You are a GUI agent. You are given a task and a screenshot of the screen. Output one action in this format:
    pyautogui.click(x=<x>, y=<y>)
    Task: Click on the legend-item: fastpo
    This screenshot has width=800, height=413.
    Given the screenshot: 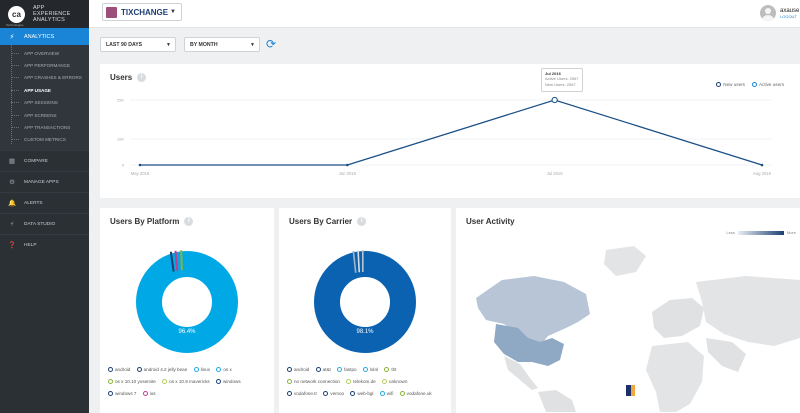 What is the action you would take?
    pyautogui.click(x=347, y=369)
    